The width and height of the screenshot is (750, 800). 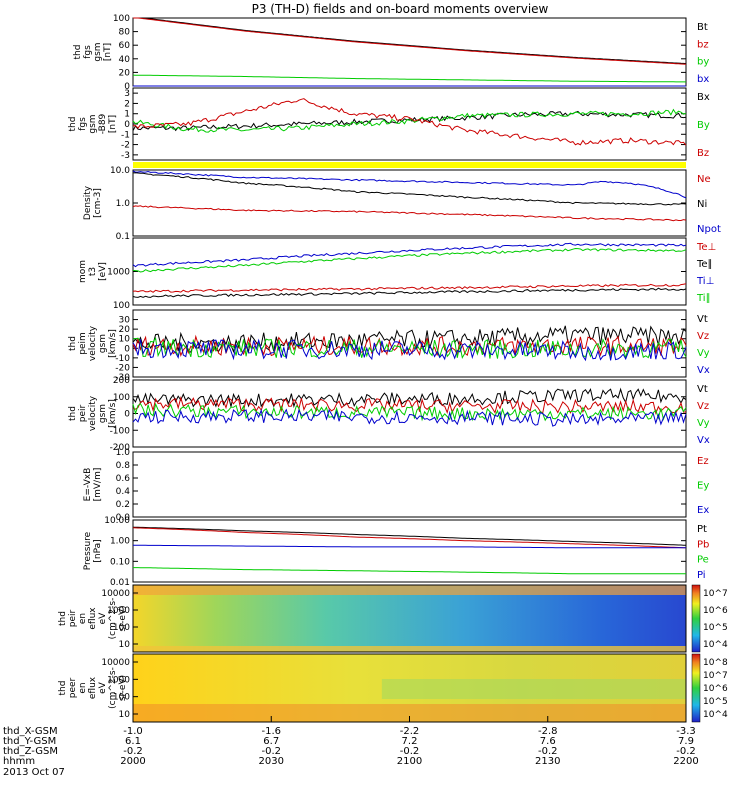 I want to click on ytick-label: -30, so click(x=122, y=378).